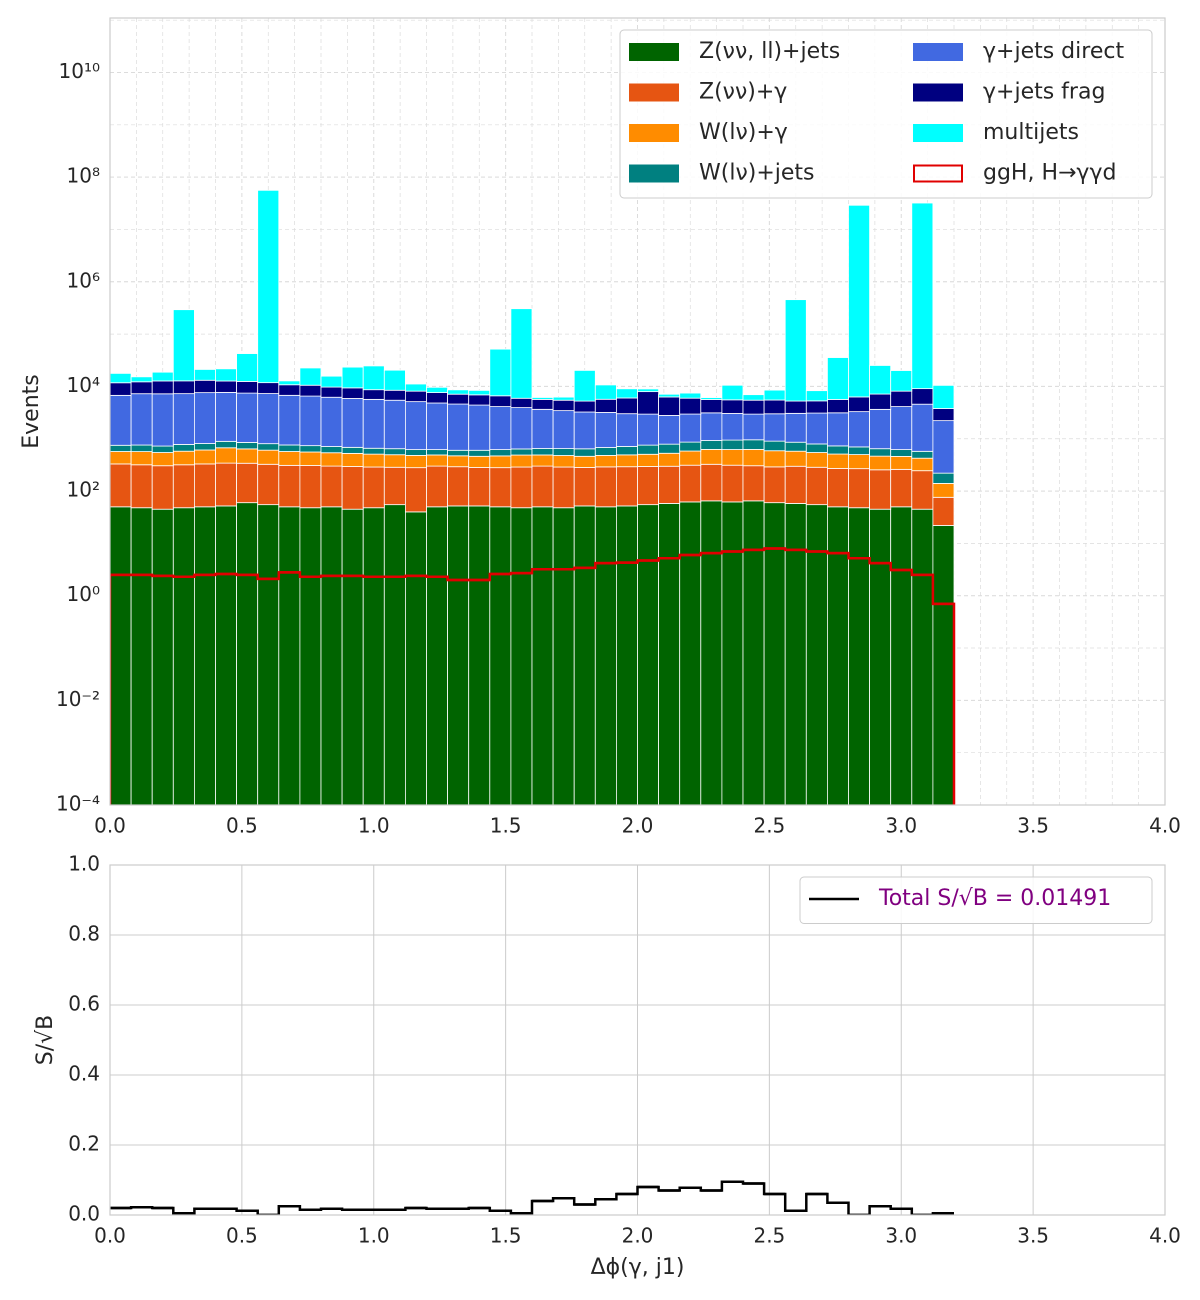 The height and width of the screenshot is (1300, 1200). Describe the element at coordinates (84, 934) in the screenshot. I see `y-tick-label: 0.8` at that location.